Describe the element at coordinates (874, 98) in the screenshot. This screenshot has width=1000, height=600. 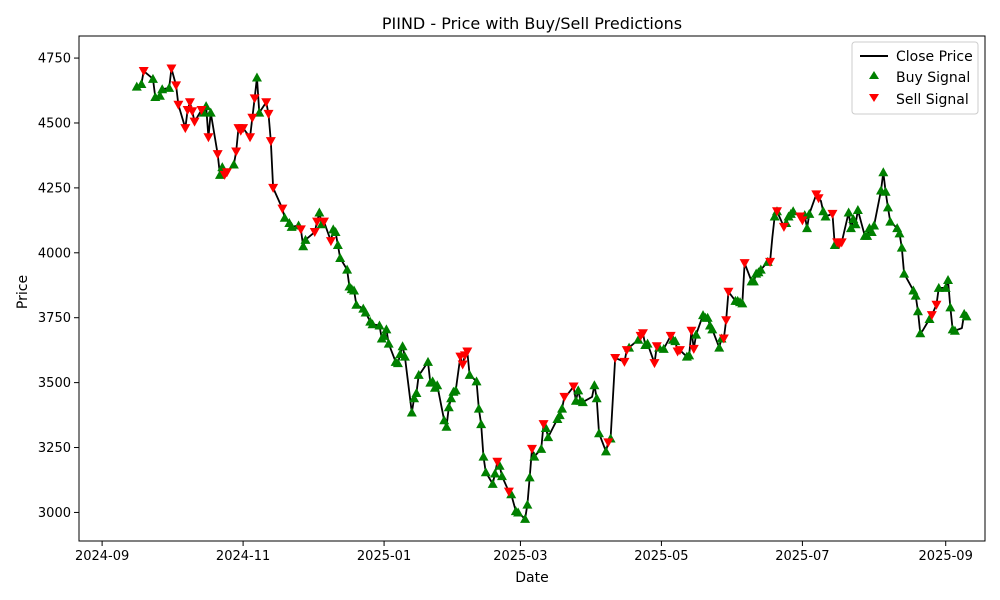
I see `legend-sell-swatch` at that location.